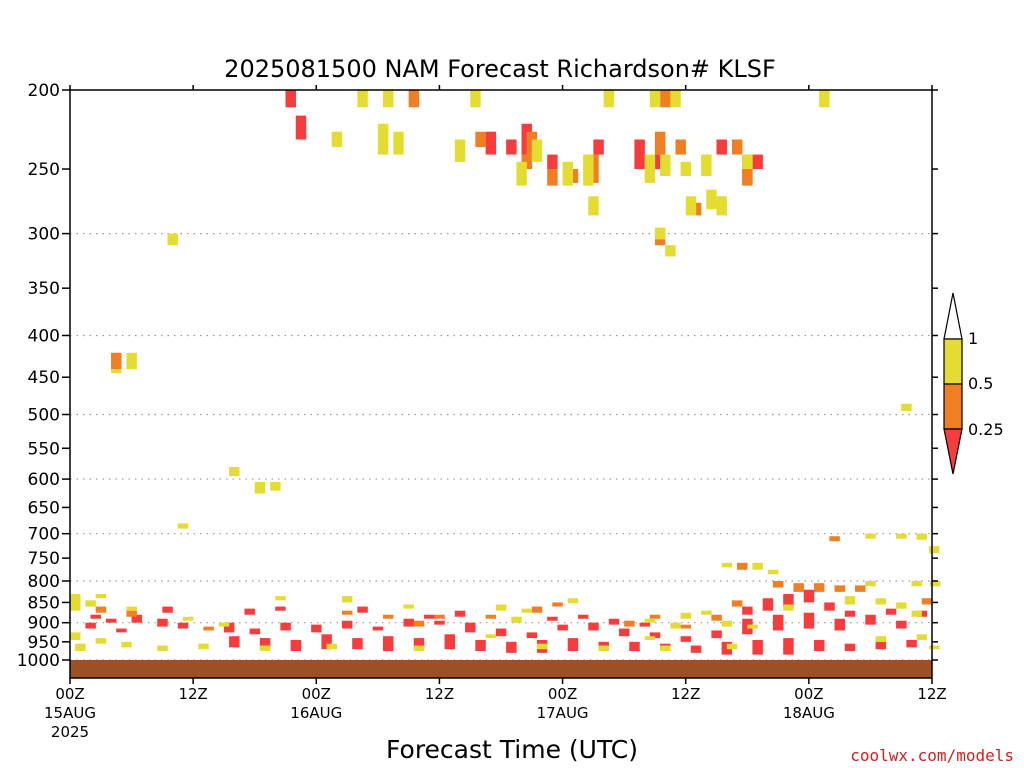 The height and width of the screenshot is (768, 1024). What do you see at coordinates (44, 480) in the screenshot?
I see `y-tick-label: 600` at bounding box center [44, 480].